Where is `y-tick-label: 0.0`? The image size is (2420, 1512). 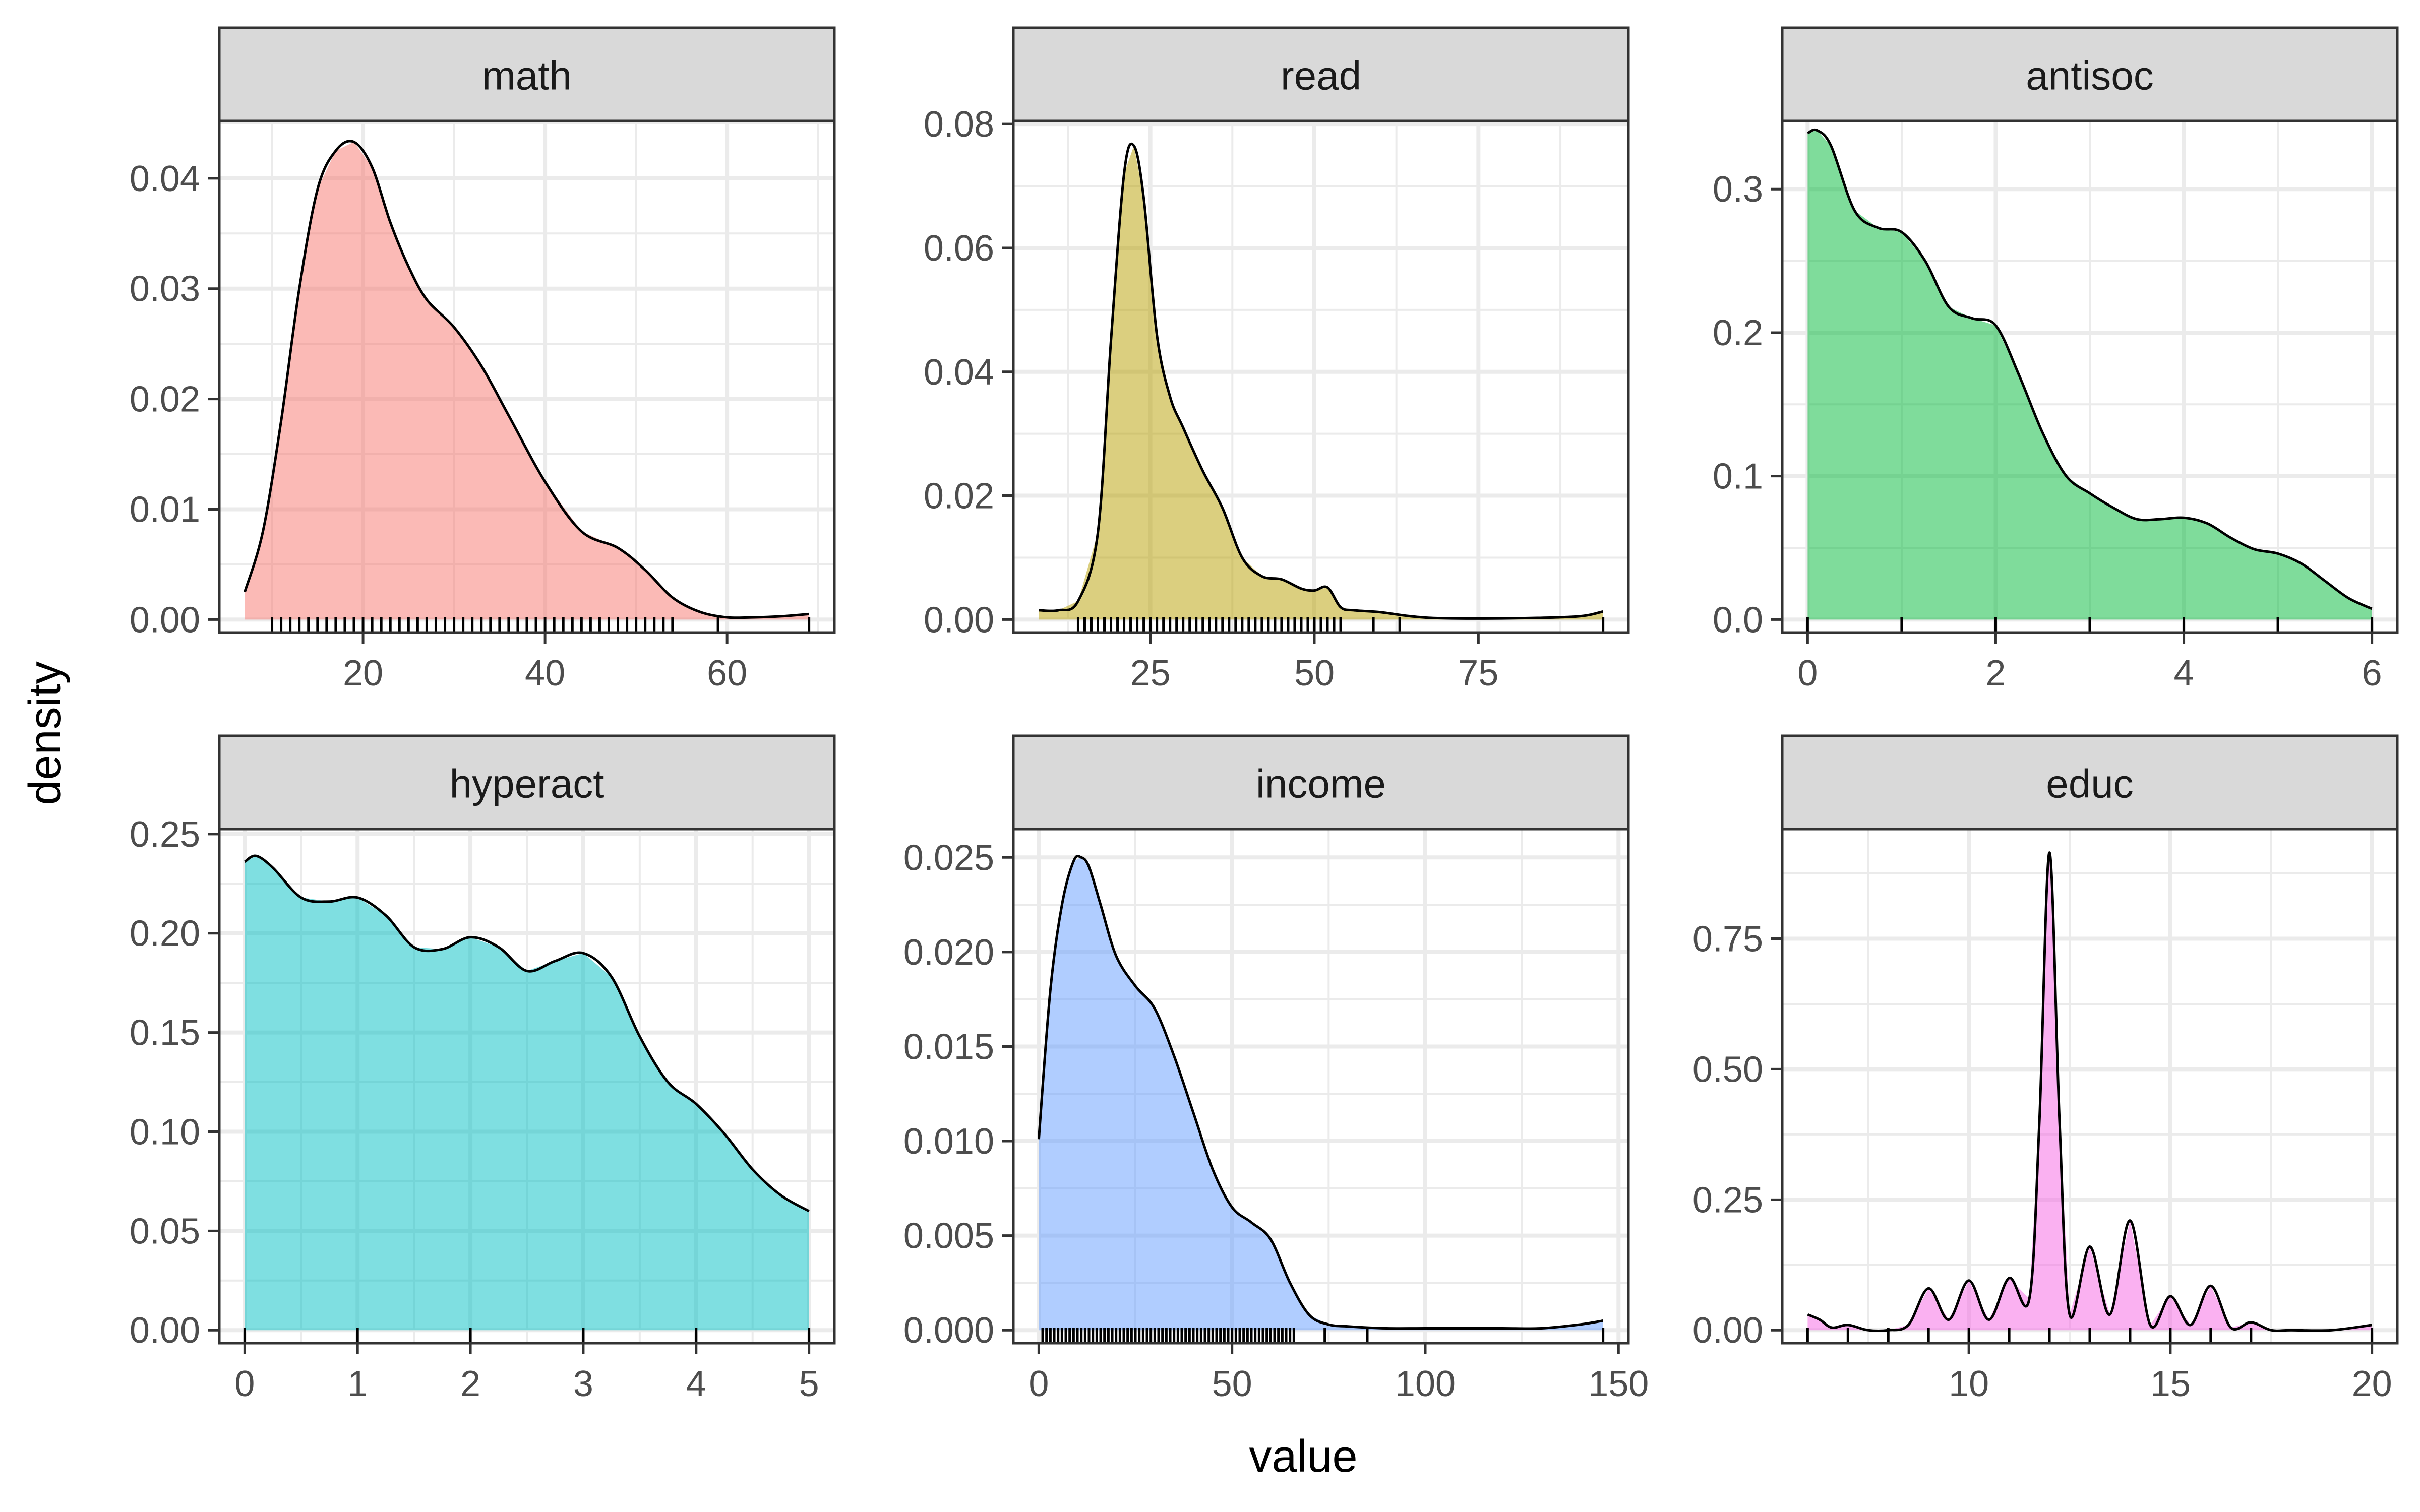
y-tick-label: 0.0 is located at coordinates (1738, 620).